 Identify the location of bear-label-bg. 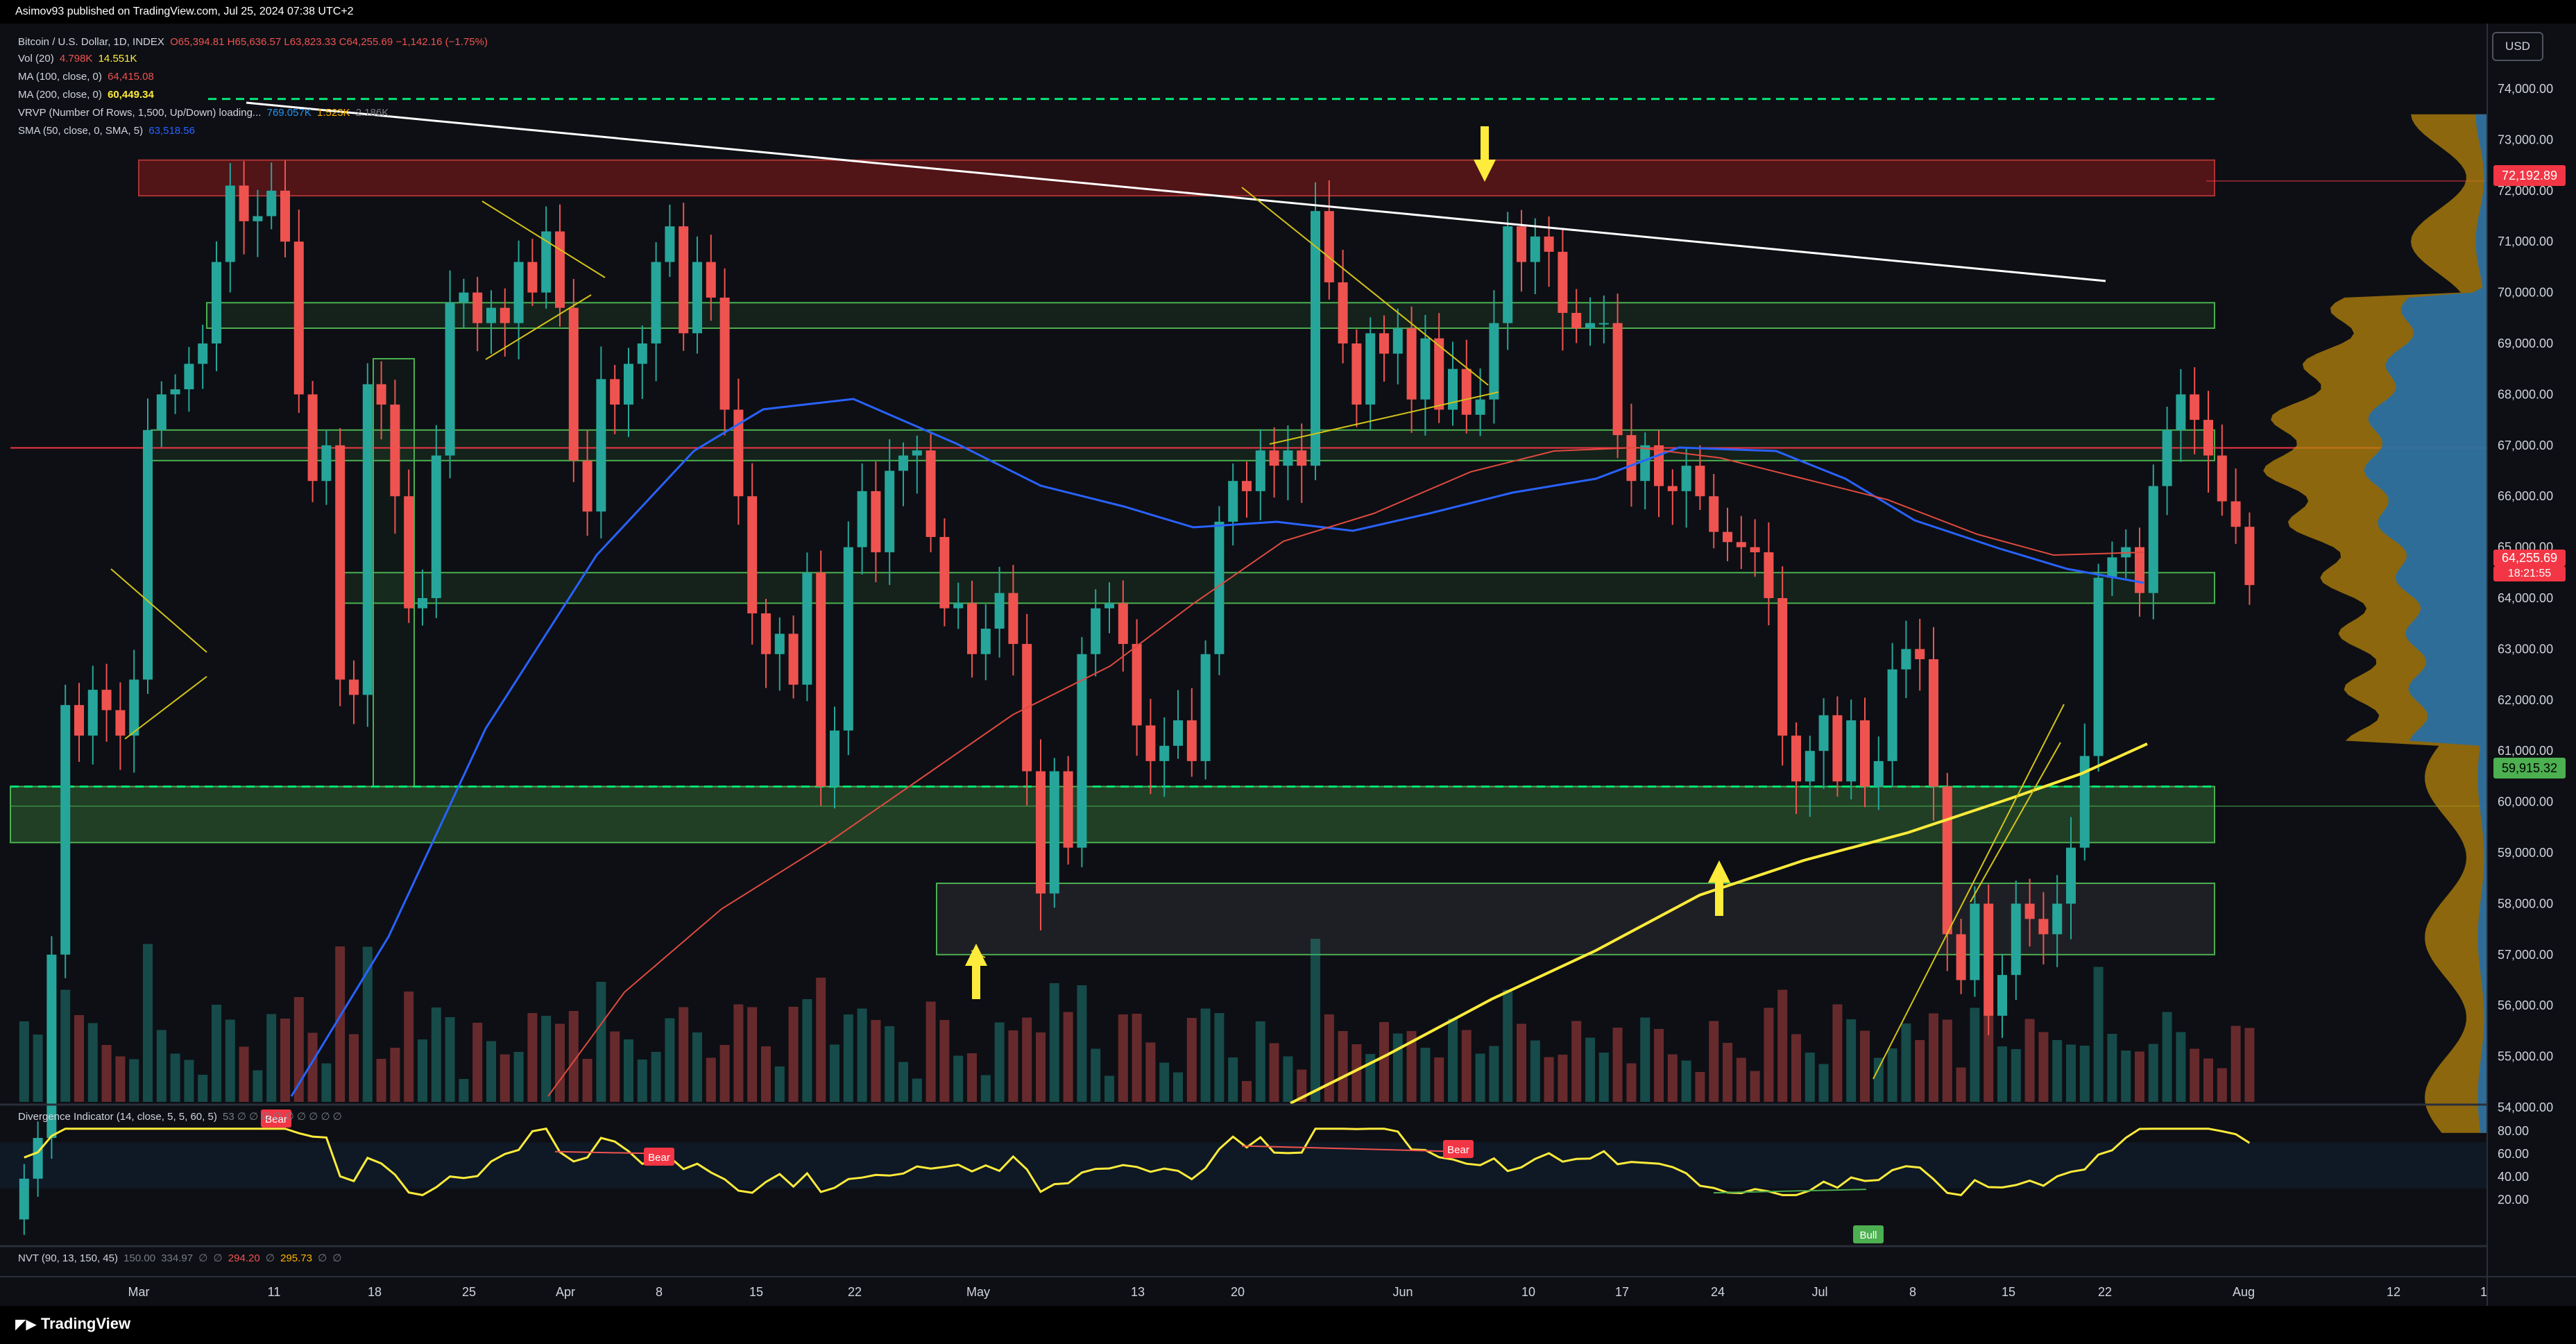
(1458, 1149).